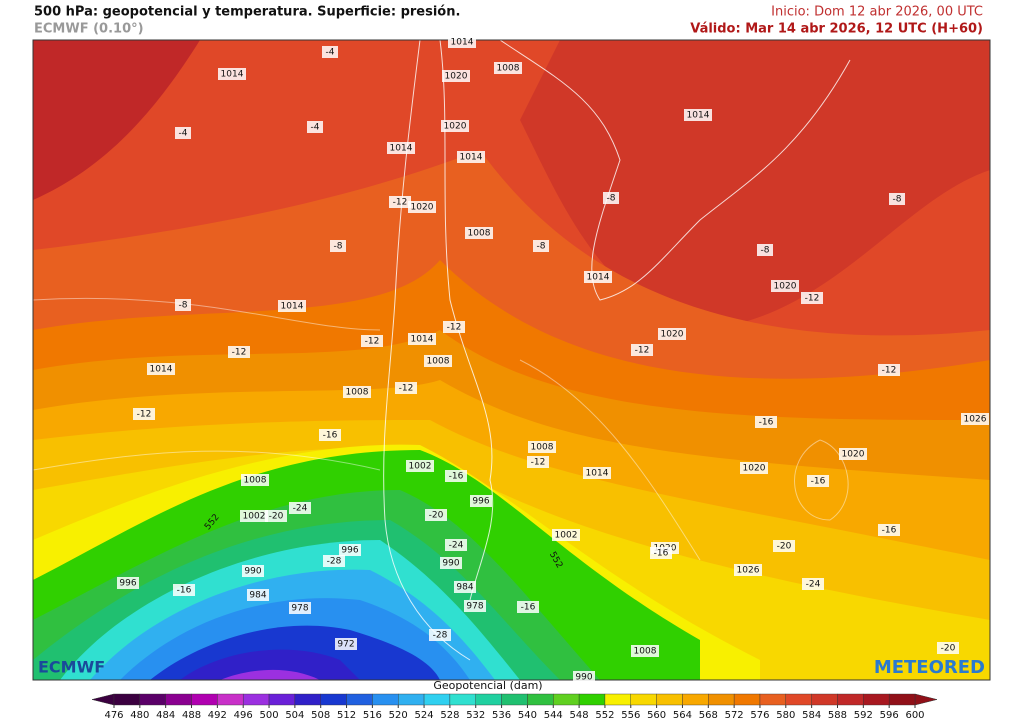 The width and height of the screenshot is (1024, 724). Describe the element at coordinates (527, 715) in the screenshot. I see `colorbar-tick-label: 540` at that location.